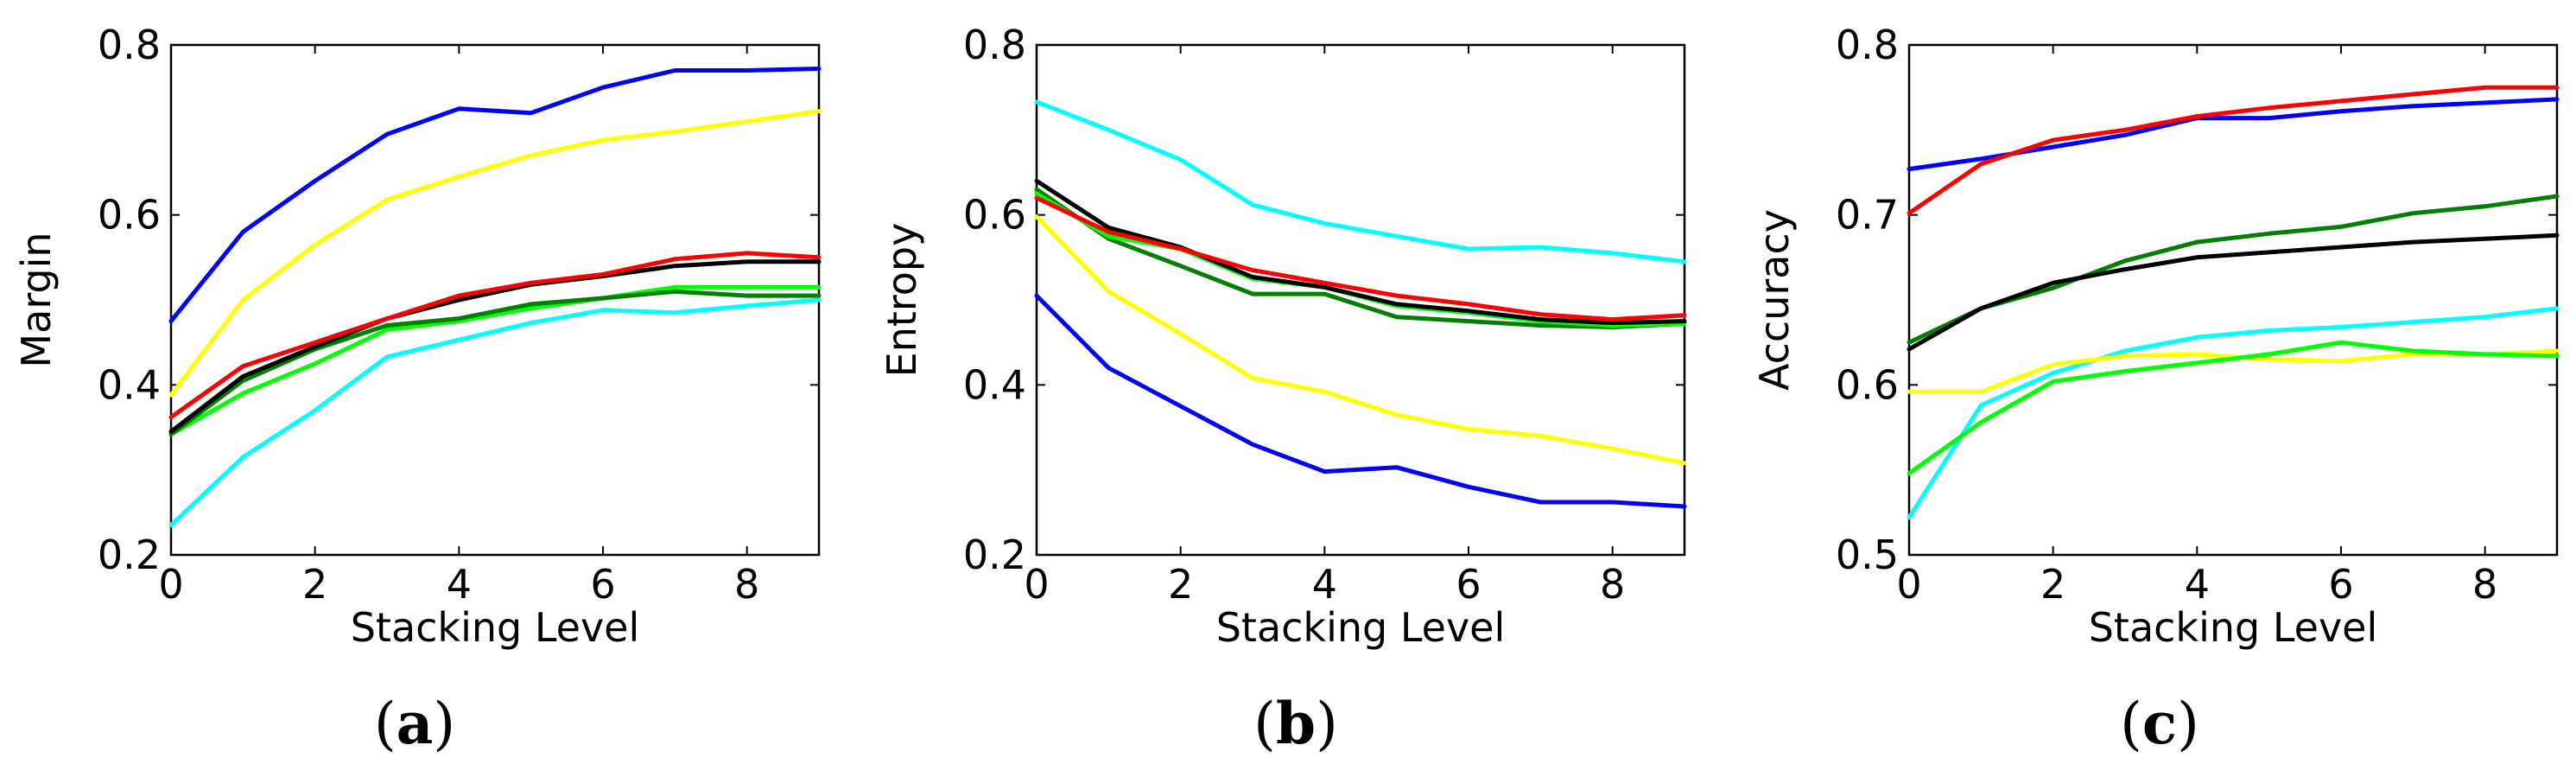  What do you see at coordinates (1867, 555) in the screenshot?
I see `y-tick-label: 0.5` at bounding box center [1867, 555].